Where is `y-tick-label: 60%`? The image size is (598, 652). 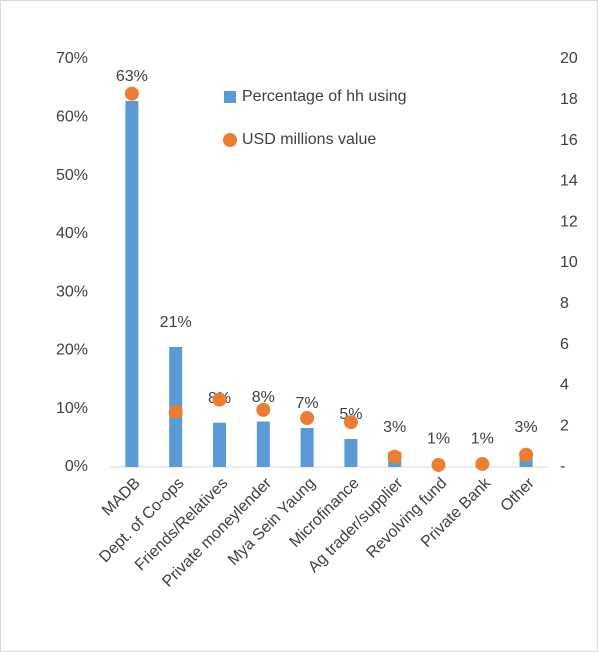
y-tick-label: 60% is located at coordinates (72, 117).